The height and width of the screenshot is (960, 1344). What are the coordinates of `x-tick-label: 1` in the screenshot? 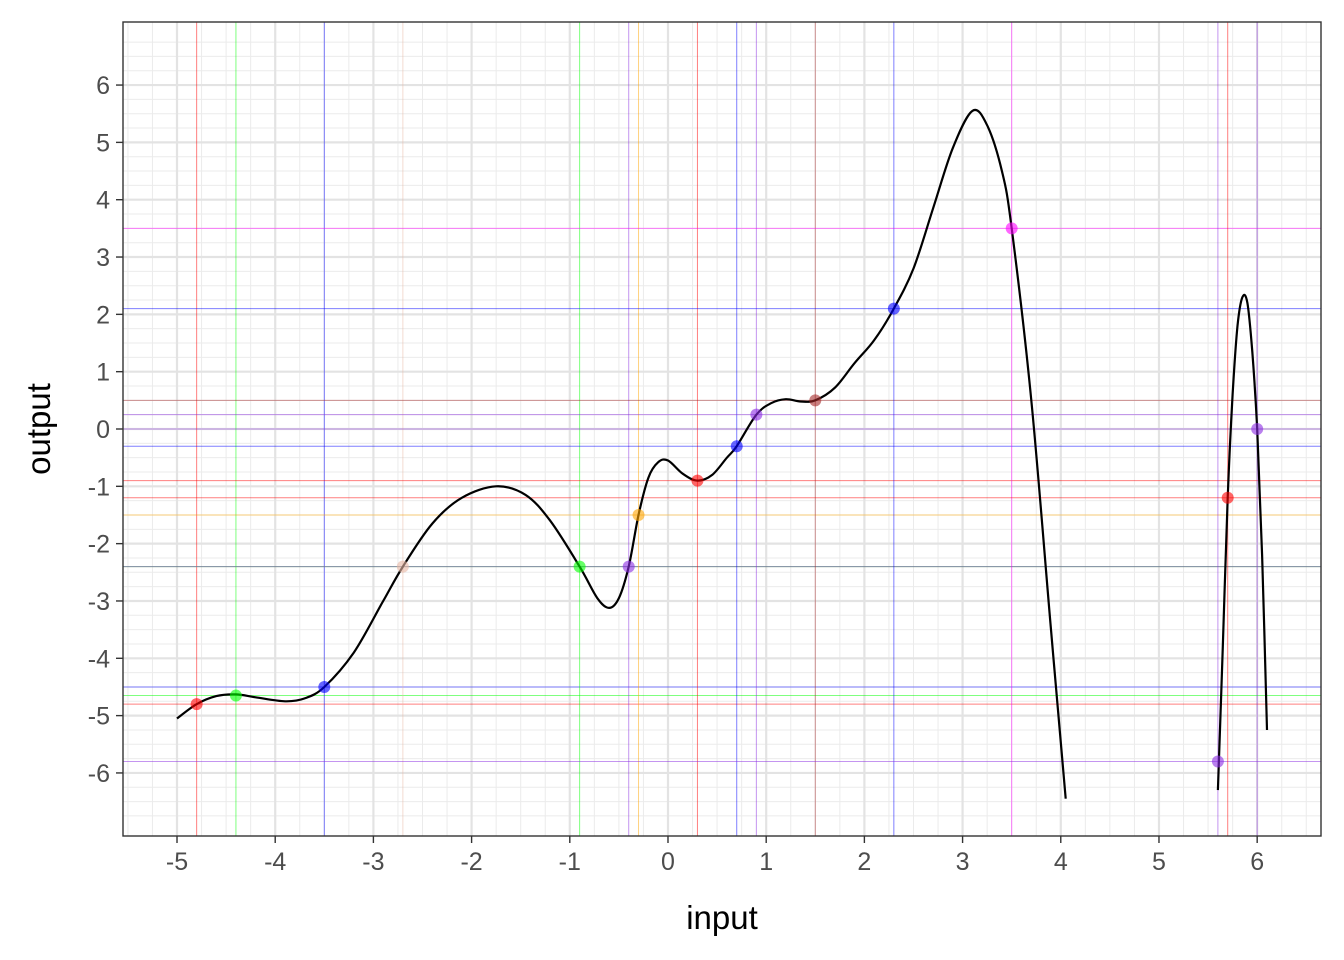 It's located at (766, 862).